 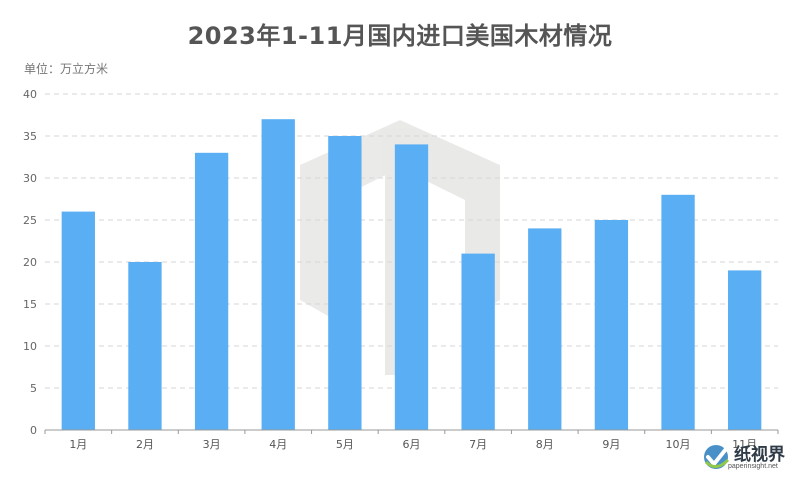 What do you see at coordinates (30, 94) in the screenshot?
I see `y-tick-label: 40` at bounding box center [30, 94].